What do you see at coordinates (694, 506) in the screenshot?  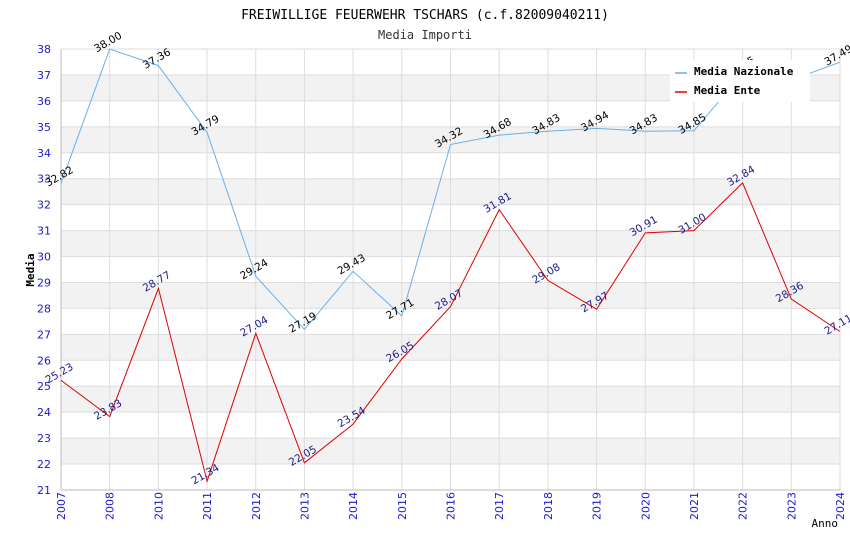 I see `x-tick-label: 2021` at bounding box center [694, 506].